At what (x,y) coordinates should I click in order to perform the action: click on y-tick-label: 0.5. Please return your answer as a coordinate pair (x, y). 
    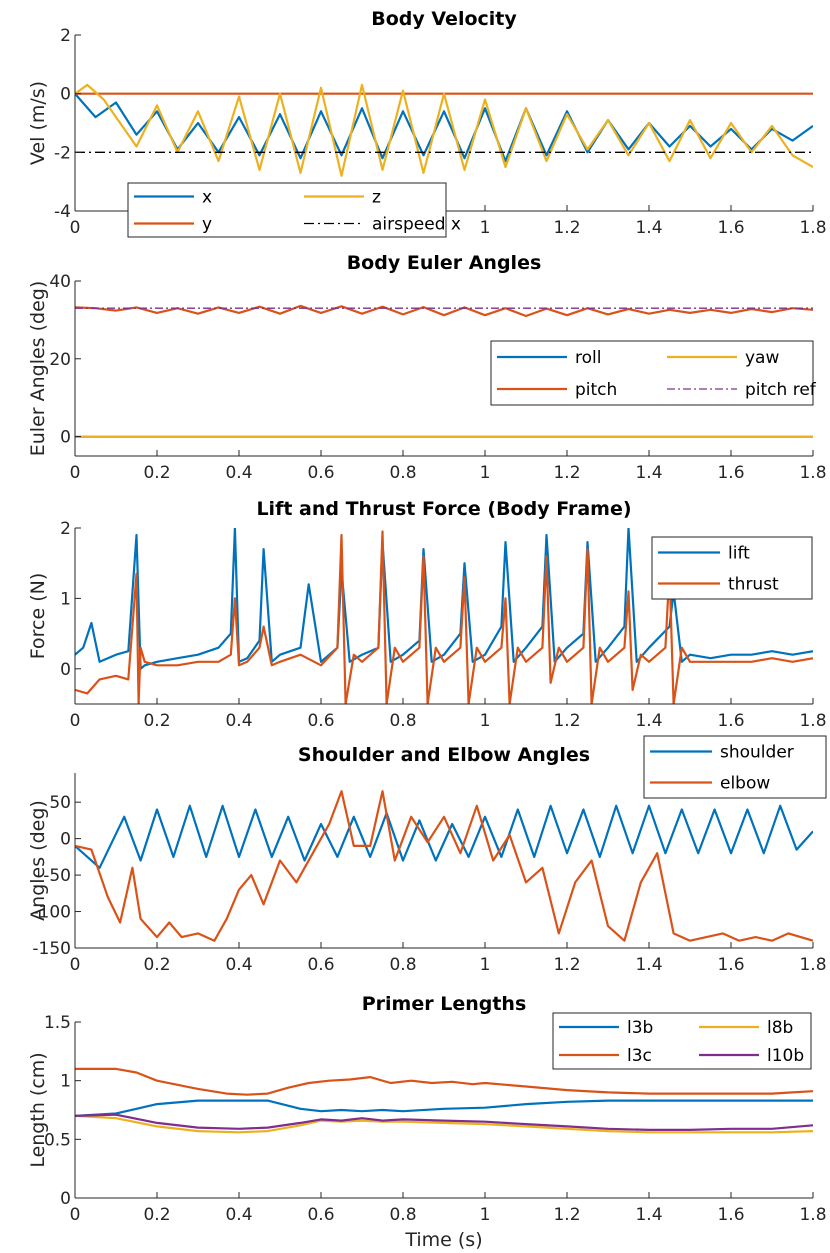
    Looking at the image, I should click on (57, 1140).